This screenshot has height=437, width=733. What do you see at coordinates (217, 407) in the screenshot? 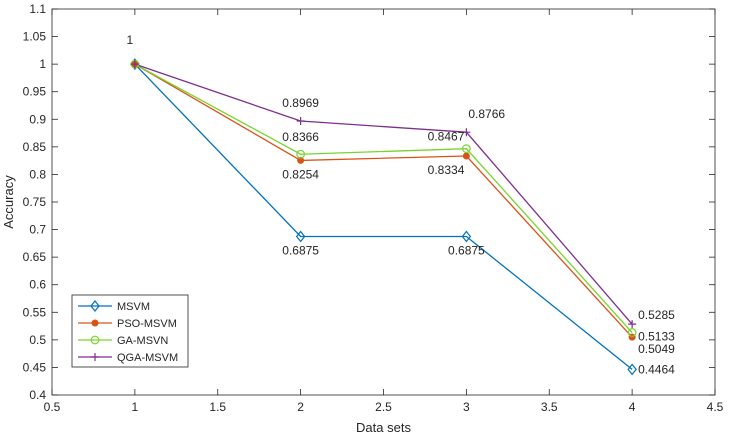
I see `x-tick-label: 1.5` at bounding box center [217, 407].